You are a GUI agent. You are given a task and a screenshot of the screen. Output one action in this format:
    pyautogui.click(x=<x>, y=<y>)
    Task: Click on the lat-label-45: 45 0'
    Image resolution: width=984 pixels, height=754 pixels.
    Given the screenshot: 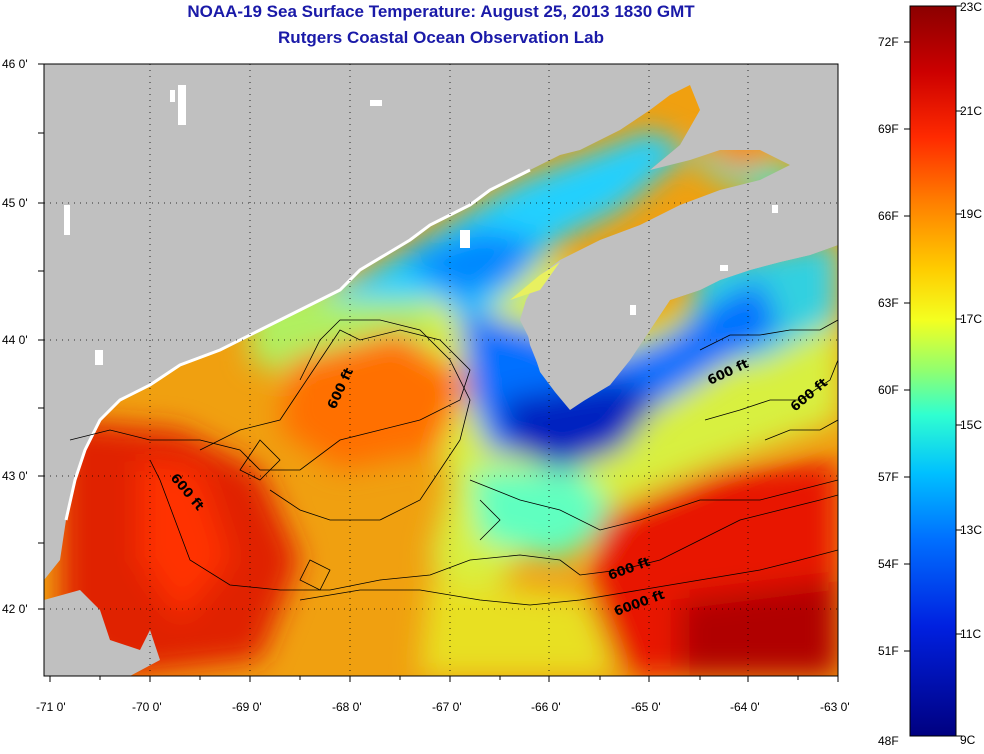 What is the action you would take?
    pyautogui.click(x=15, y=203)
    